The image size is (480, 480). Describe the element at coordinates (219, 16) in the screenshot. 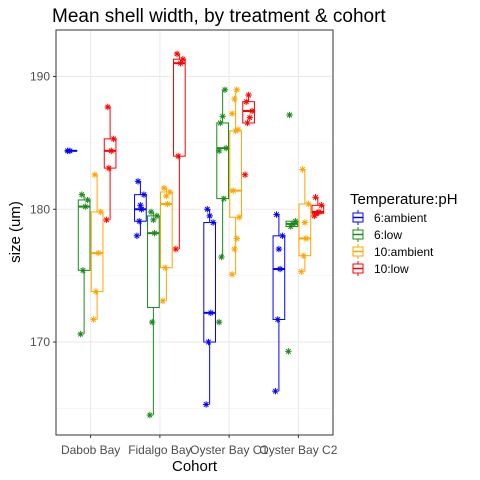

I see `chart-title: Mean shell width, by treatment & cohort` at that location.